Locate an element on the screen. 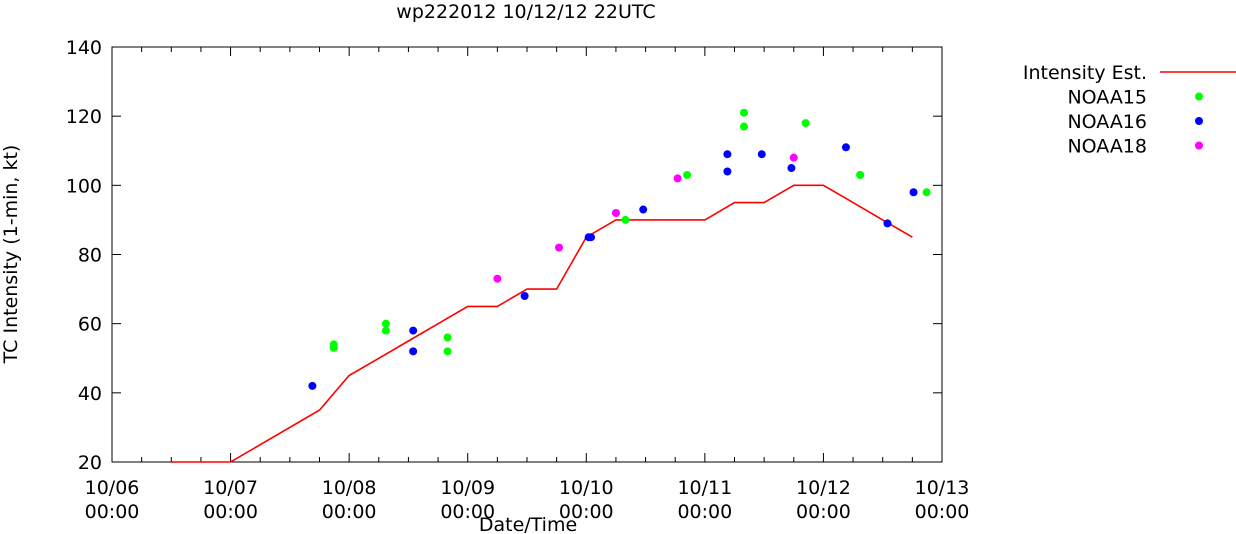 This screenshot has width=1236, height=534. x-tick-label-date: 10/07 is located at coordinates (230, 488).